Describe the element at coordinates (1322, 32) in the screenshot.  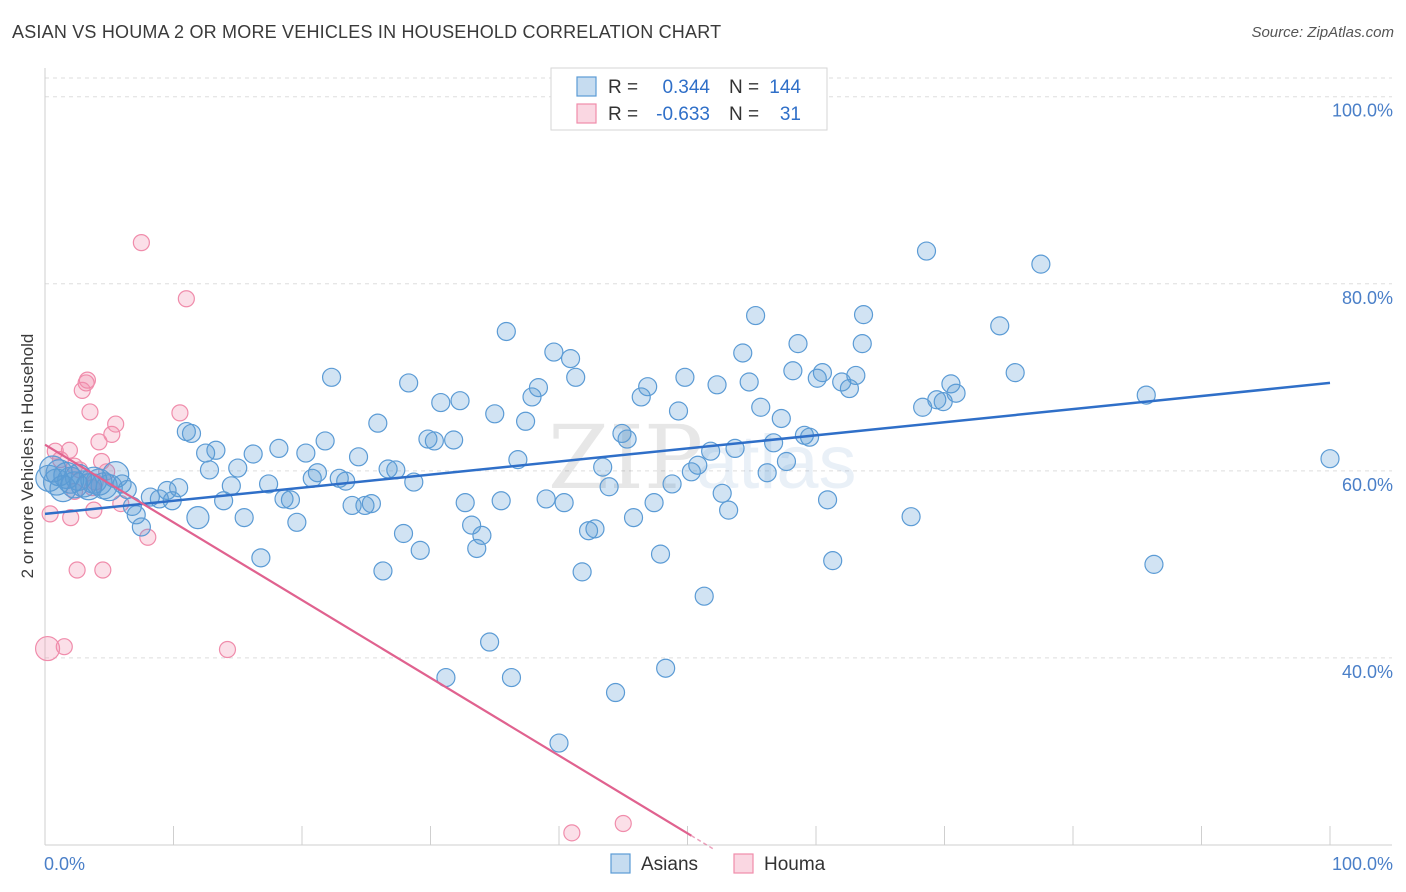
I see `source-label: Source: ZipAtlas.com` at that location.